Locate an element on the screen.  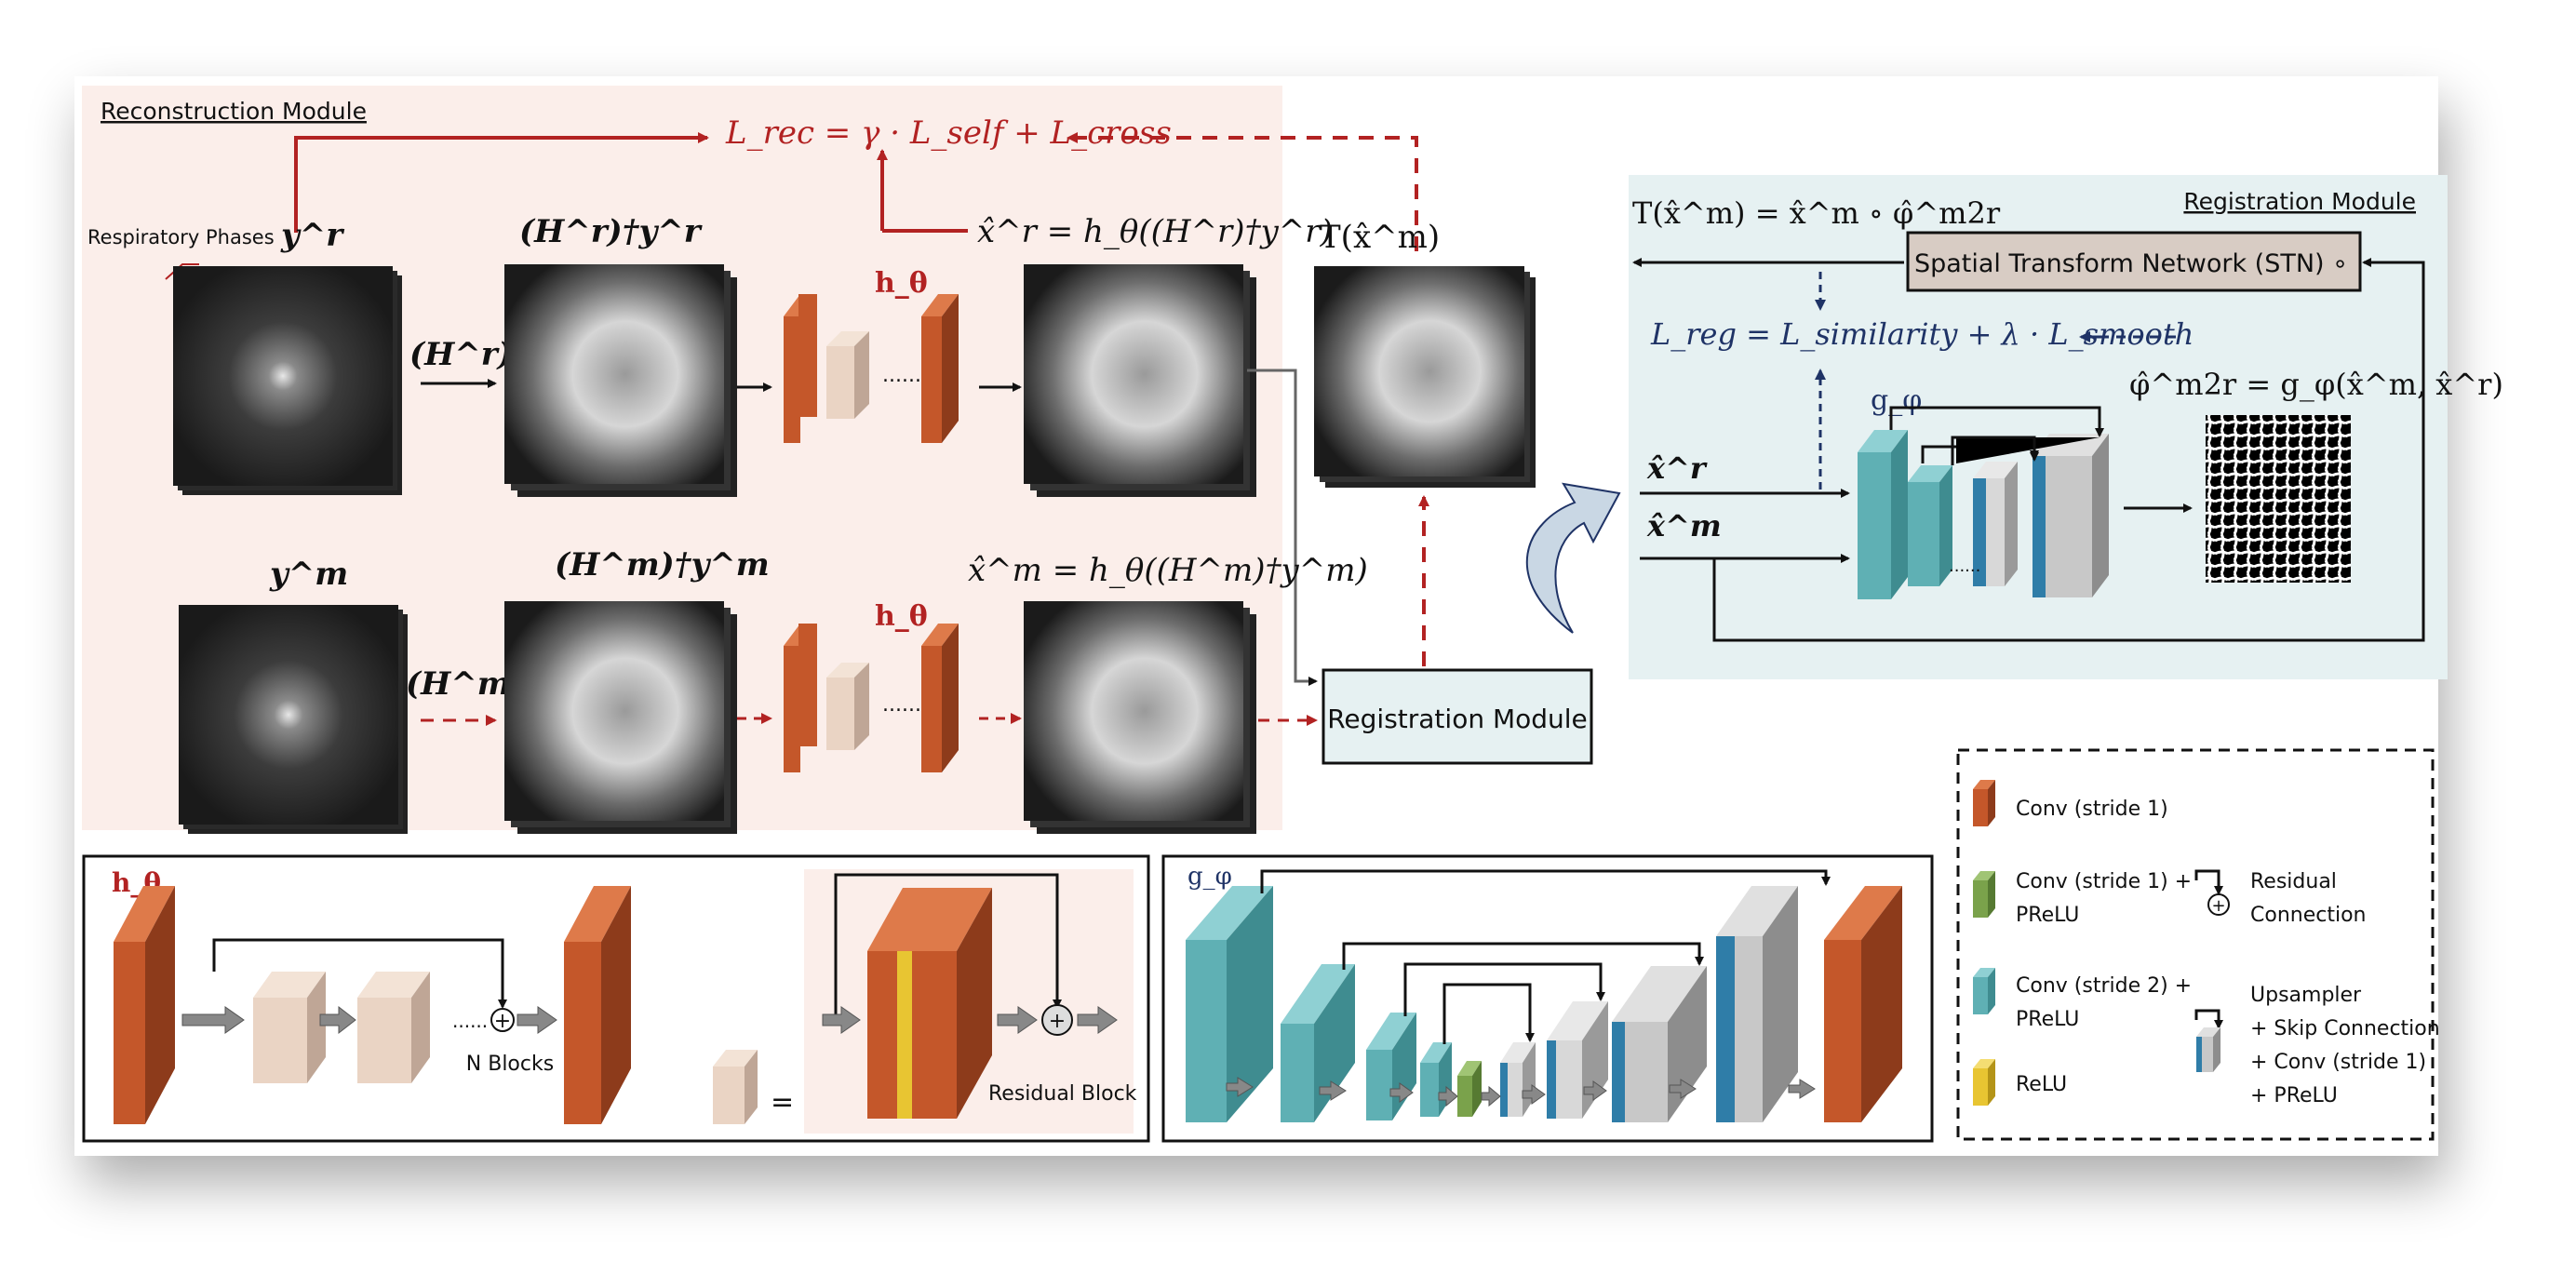
backproj-r-image is located at coordinates (620, 380).